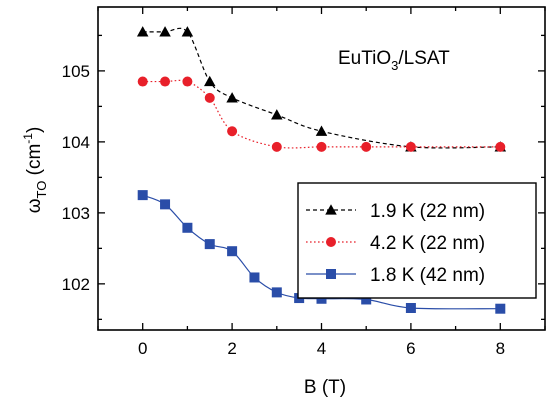 The width and height of the screenshot is (559, 405). What do you see at coordinates (331, 242) in the screenshot?
I see `circle-marker-legend` at bounding box center [331, 242].